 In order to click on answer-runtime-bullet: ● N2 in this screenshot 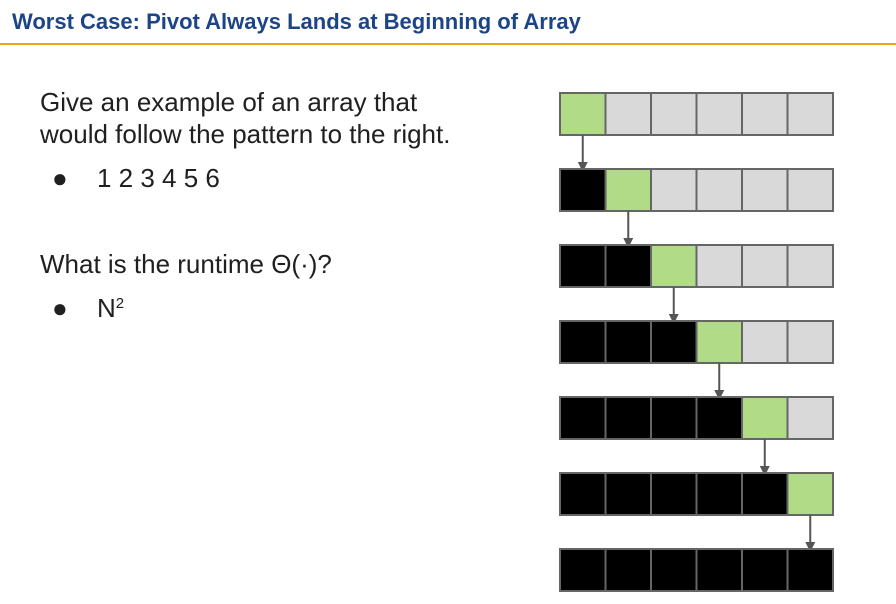, I will do `click(88, 308)`.